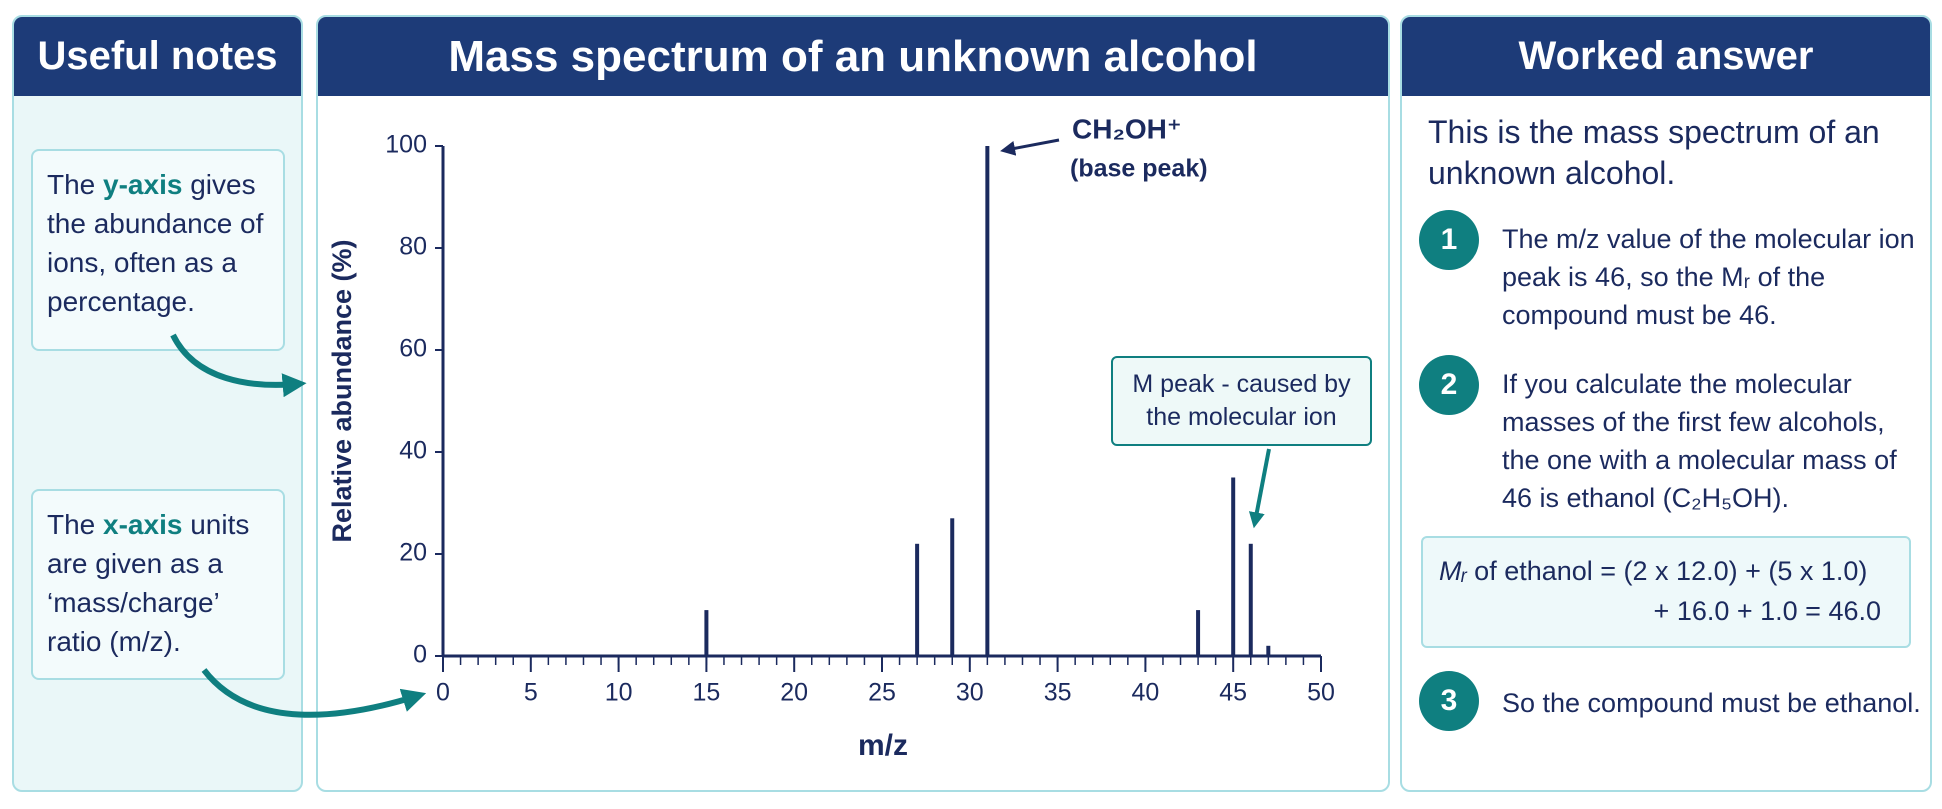 The height and width of the screenshot is (809, 1942). What do you see at coordinates (413, 451) in the screenshot?
I see `y-tick-label: 40` at bounding box center [413, 451].